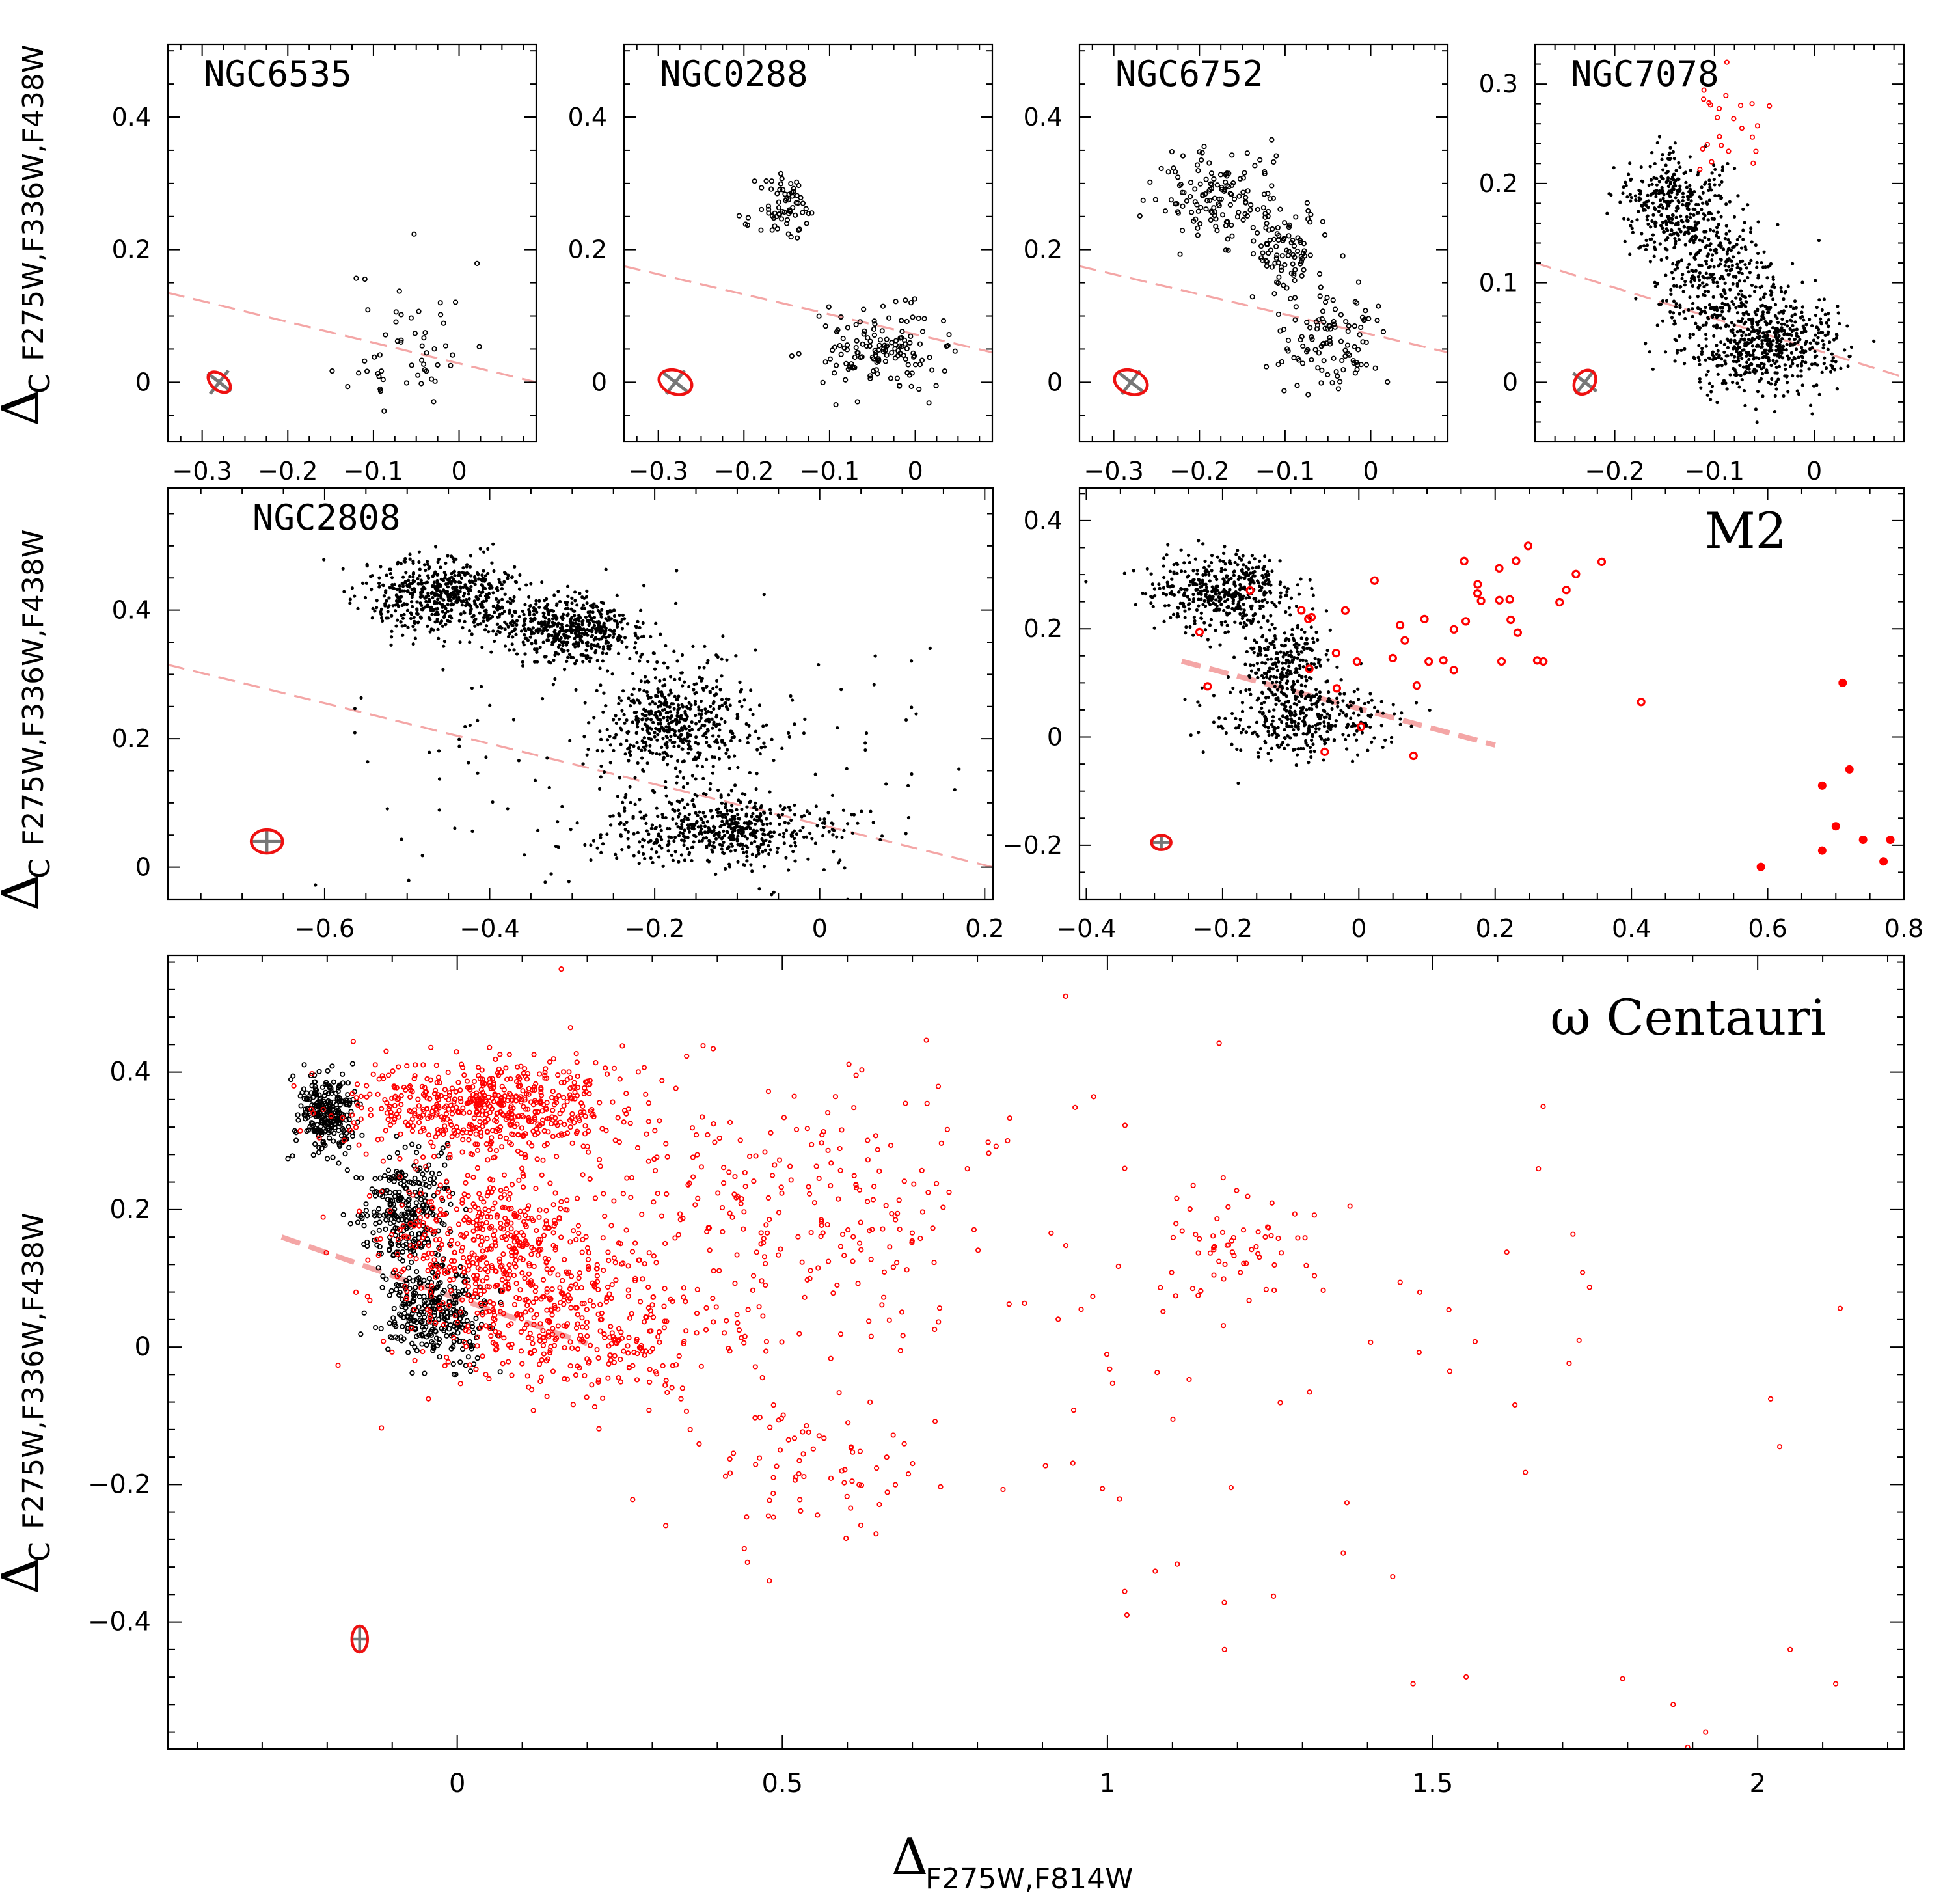 This screenshot has height=1904, width=1943. Describe the element at coordinates (1043, 250) in the screenshot. I see `ngc6752-ytick-label: 0.2` at that location.